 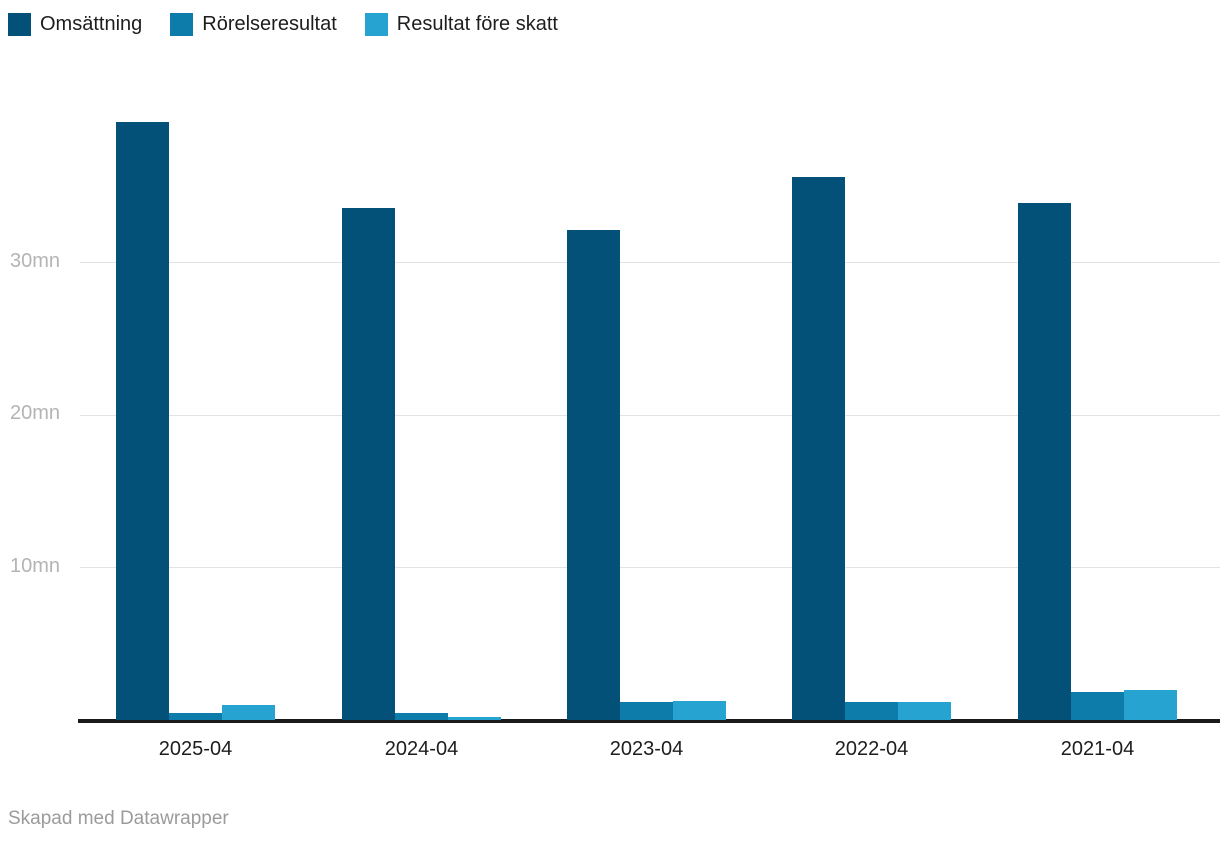 I want to click on legend-label-r-relseresultat: Rörelseresultat, so click(x=269, y=24).